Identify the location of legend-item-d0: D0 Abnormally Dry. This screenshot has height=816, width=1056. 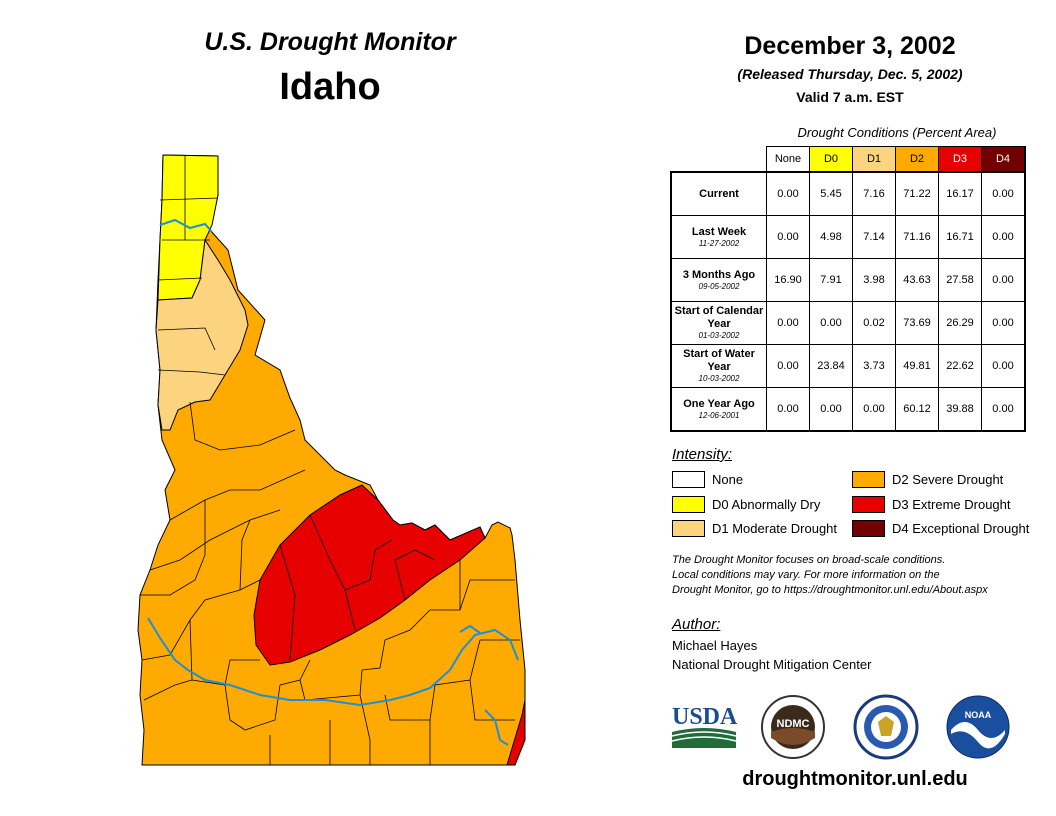
(746, 504).